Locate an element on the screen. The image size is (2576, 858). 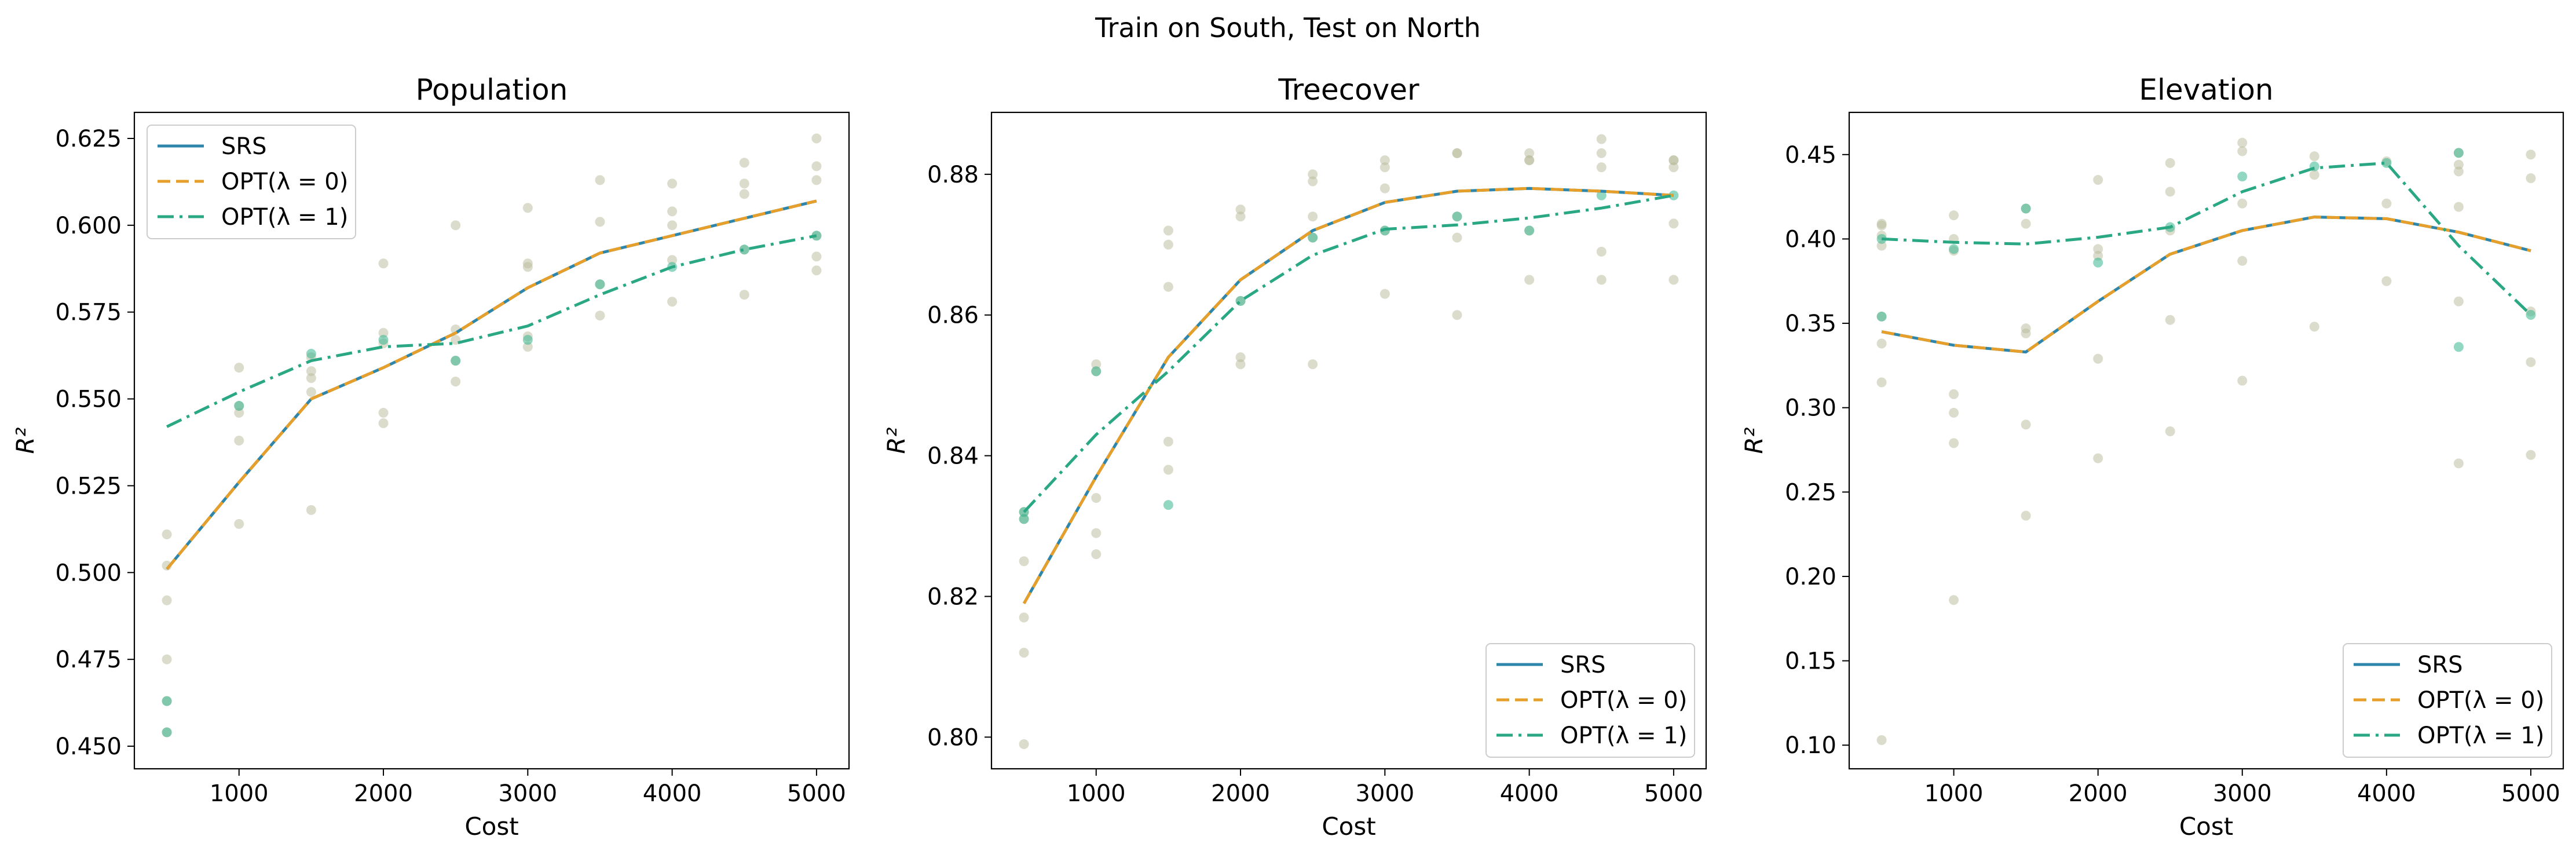
legend-label: OPT(λ = 0) is located at coordinates (2480, 700).